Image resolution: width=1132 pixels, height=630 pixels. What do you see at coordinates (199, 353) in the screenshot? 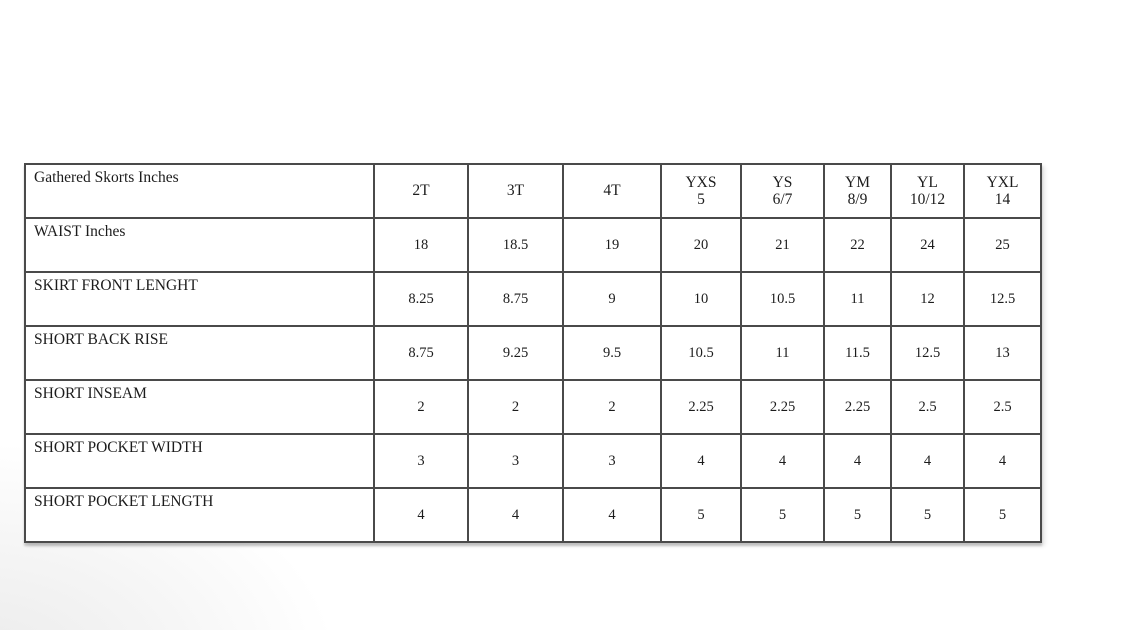
I see `row-label: SHORT BACK RISE` at bounding box center [199, 353].